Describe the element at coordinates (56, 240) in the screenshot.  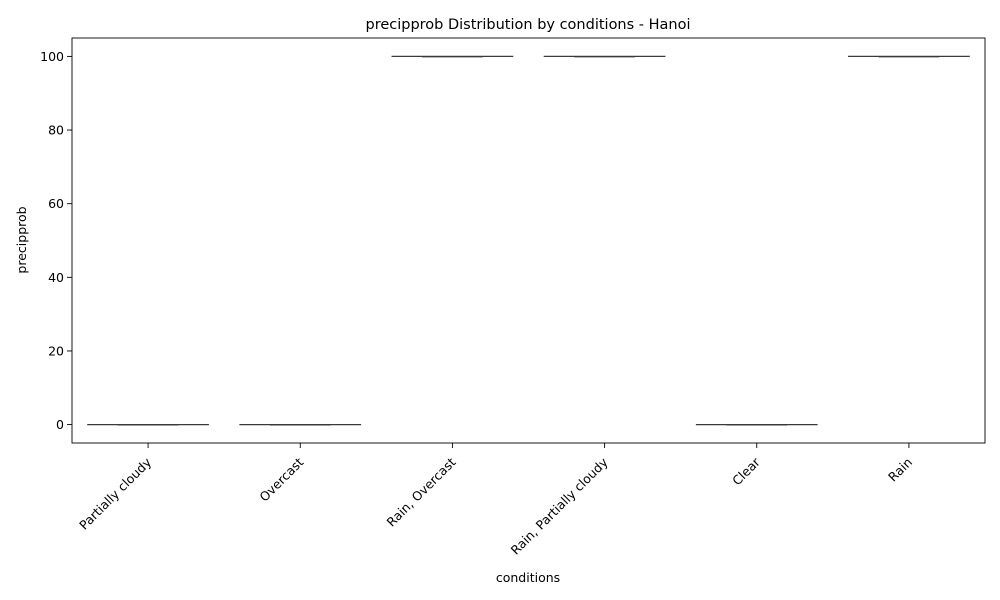
I see `y-axis: 0 20 40 60 80 100` at that location.